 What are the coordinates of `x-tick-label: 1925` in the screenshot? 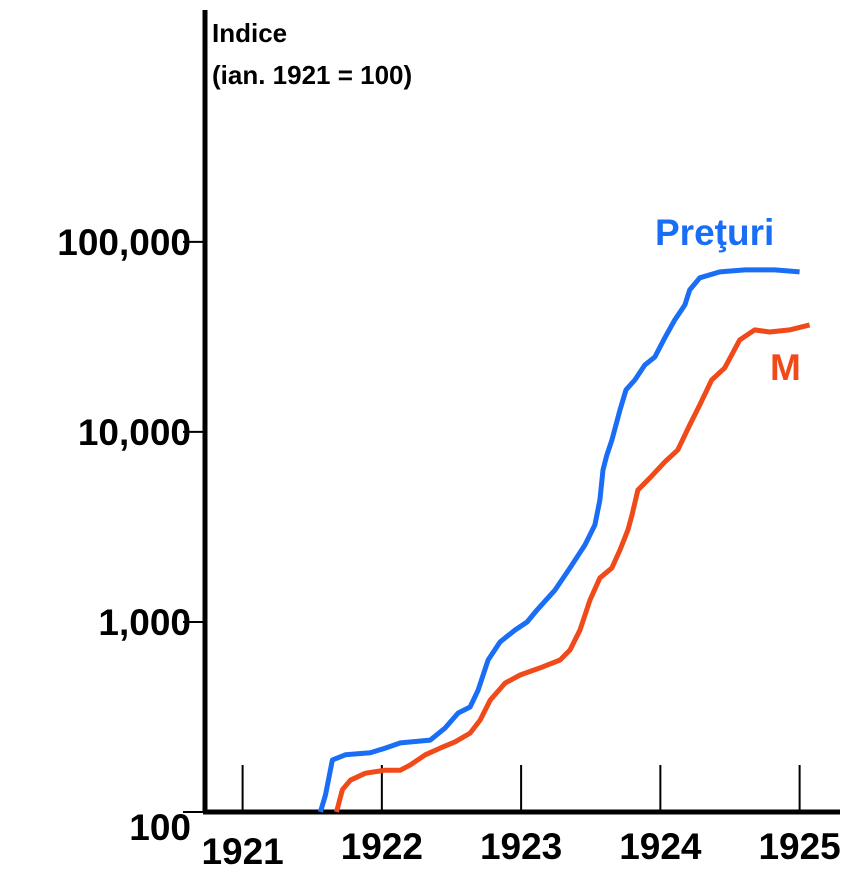 It's located at (799, 846).